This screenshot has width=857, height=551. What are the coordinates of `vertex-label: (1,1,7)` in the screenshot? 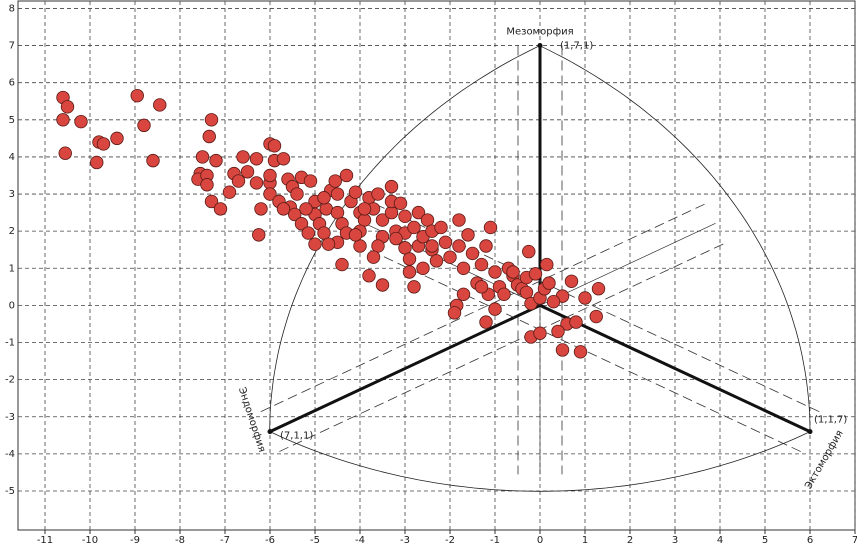 It's located at (830, 420).